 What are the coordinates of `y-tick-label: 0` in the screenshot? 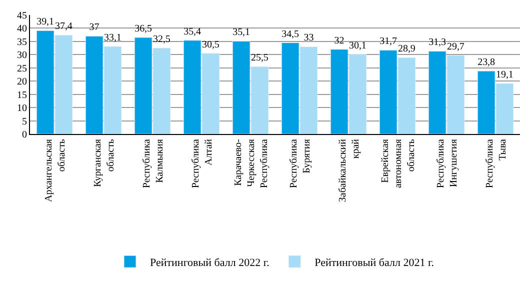 It's located at (24, 135).